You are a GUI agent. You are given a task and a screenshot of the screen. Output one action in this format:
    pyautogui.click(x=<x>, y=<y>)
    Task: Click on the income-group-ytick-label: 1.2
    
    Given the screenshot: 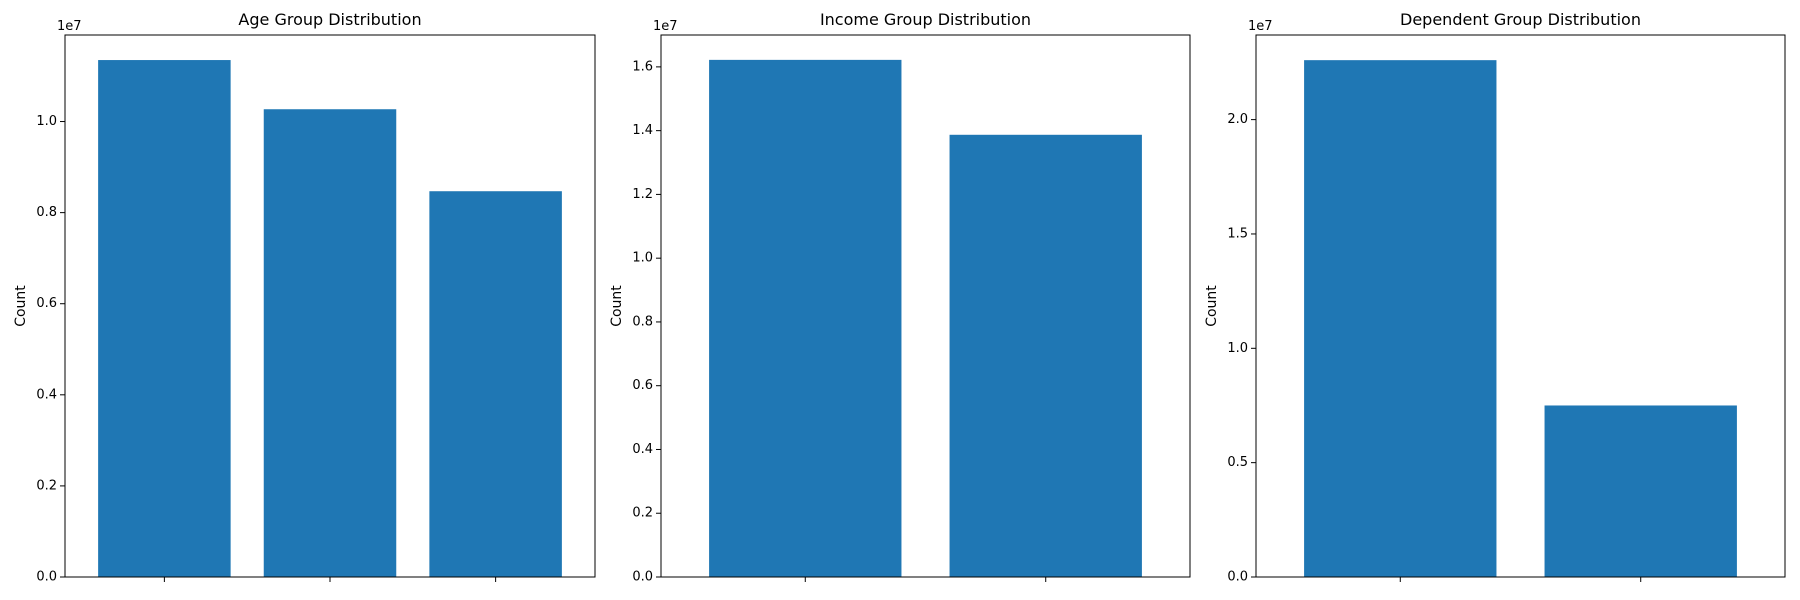 What is the action you would take?
    pyautogui.click(x=642, y=194)
    